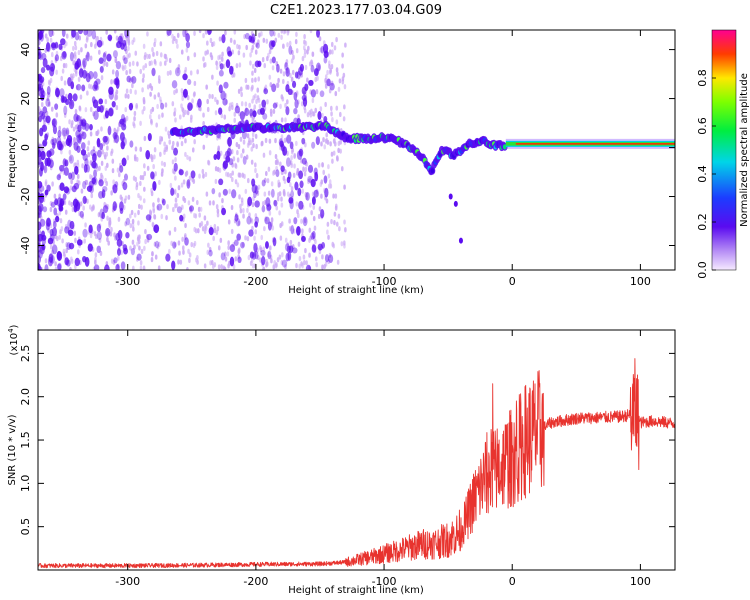 The width and height of the screenshot is (750, 600). Describe the element at coordinates (455, 203) in the screenshot. I see `tail-blob` at that location.